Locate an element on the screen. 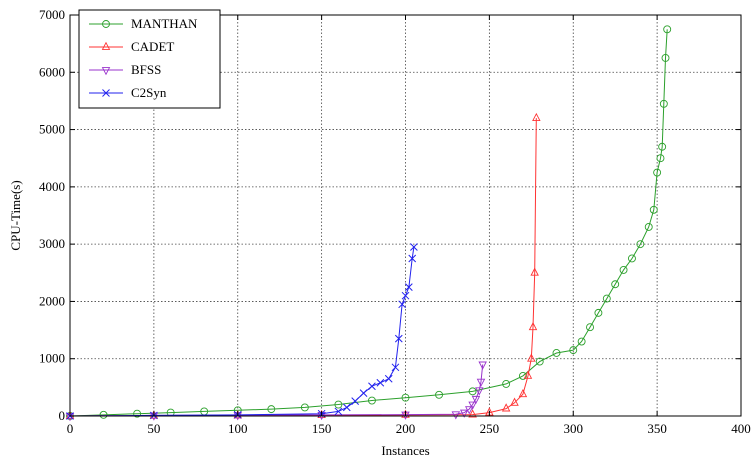 The height and width of the screenshot is (462, 753). y-tick-label: 1000 is located at coordinates (52, 358).